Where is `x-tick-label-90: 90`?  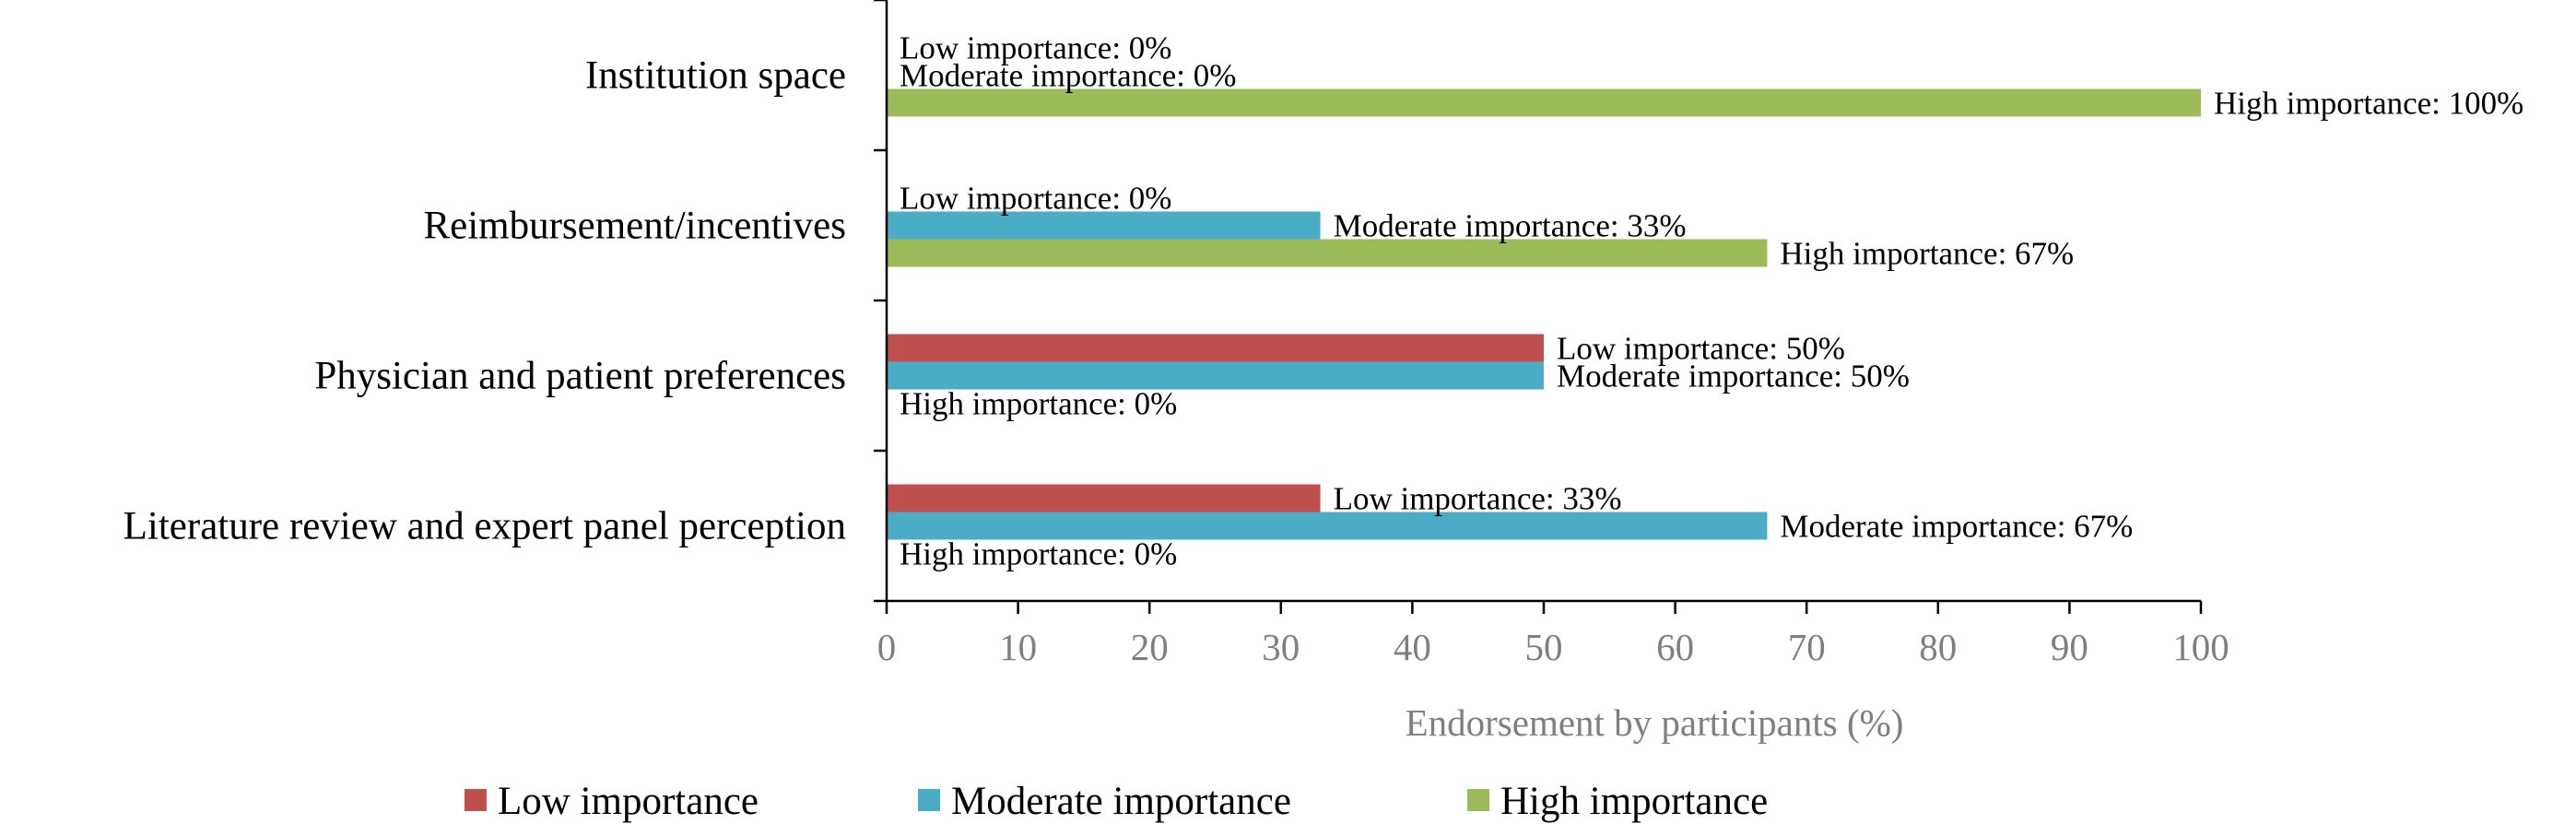
x-tick-label-90: 90 is located at coordinates (2069, 647).